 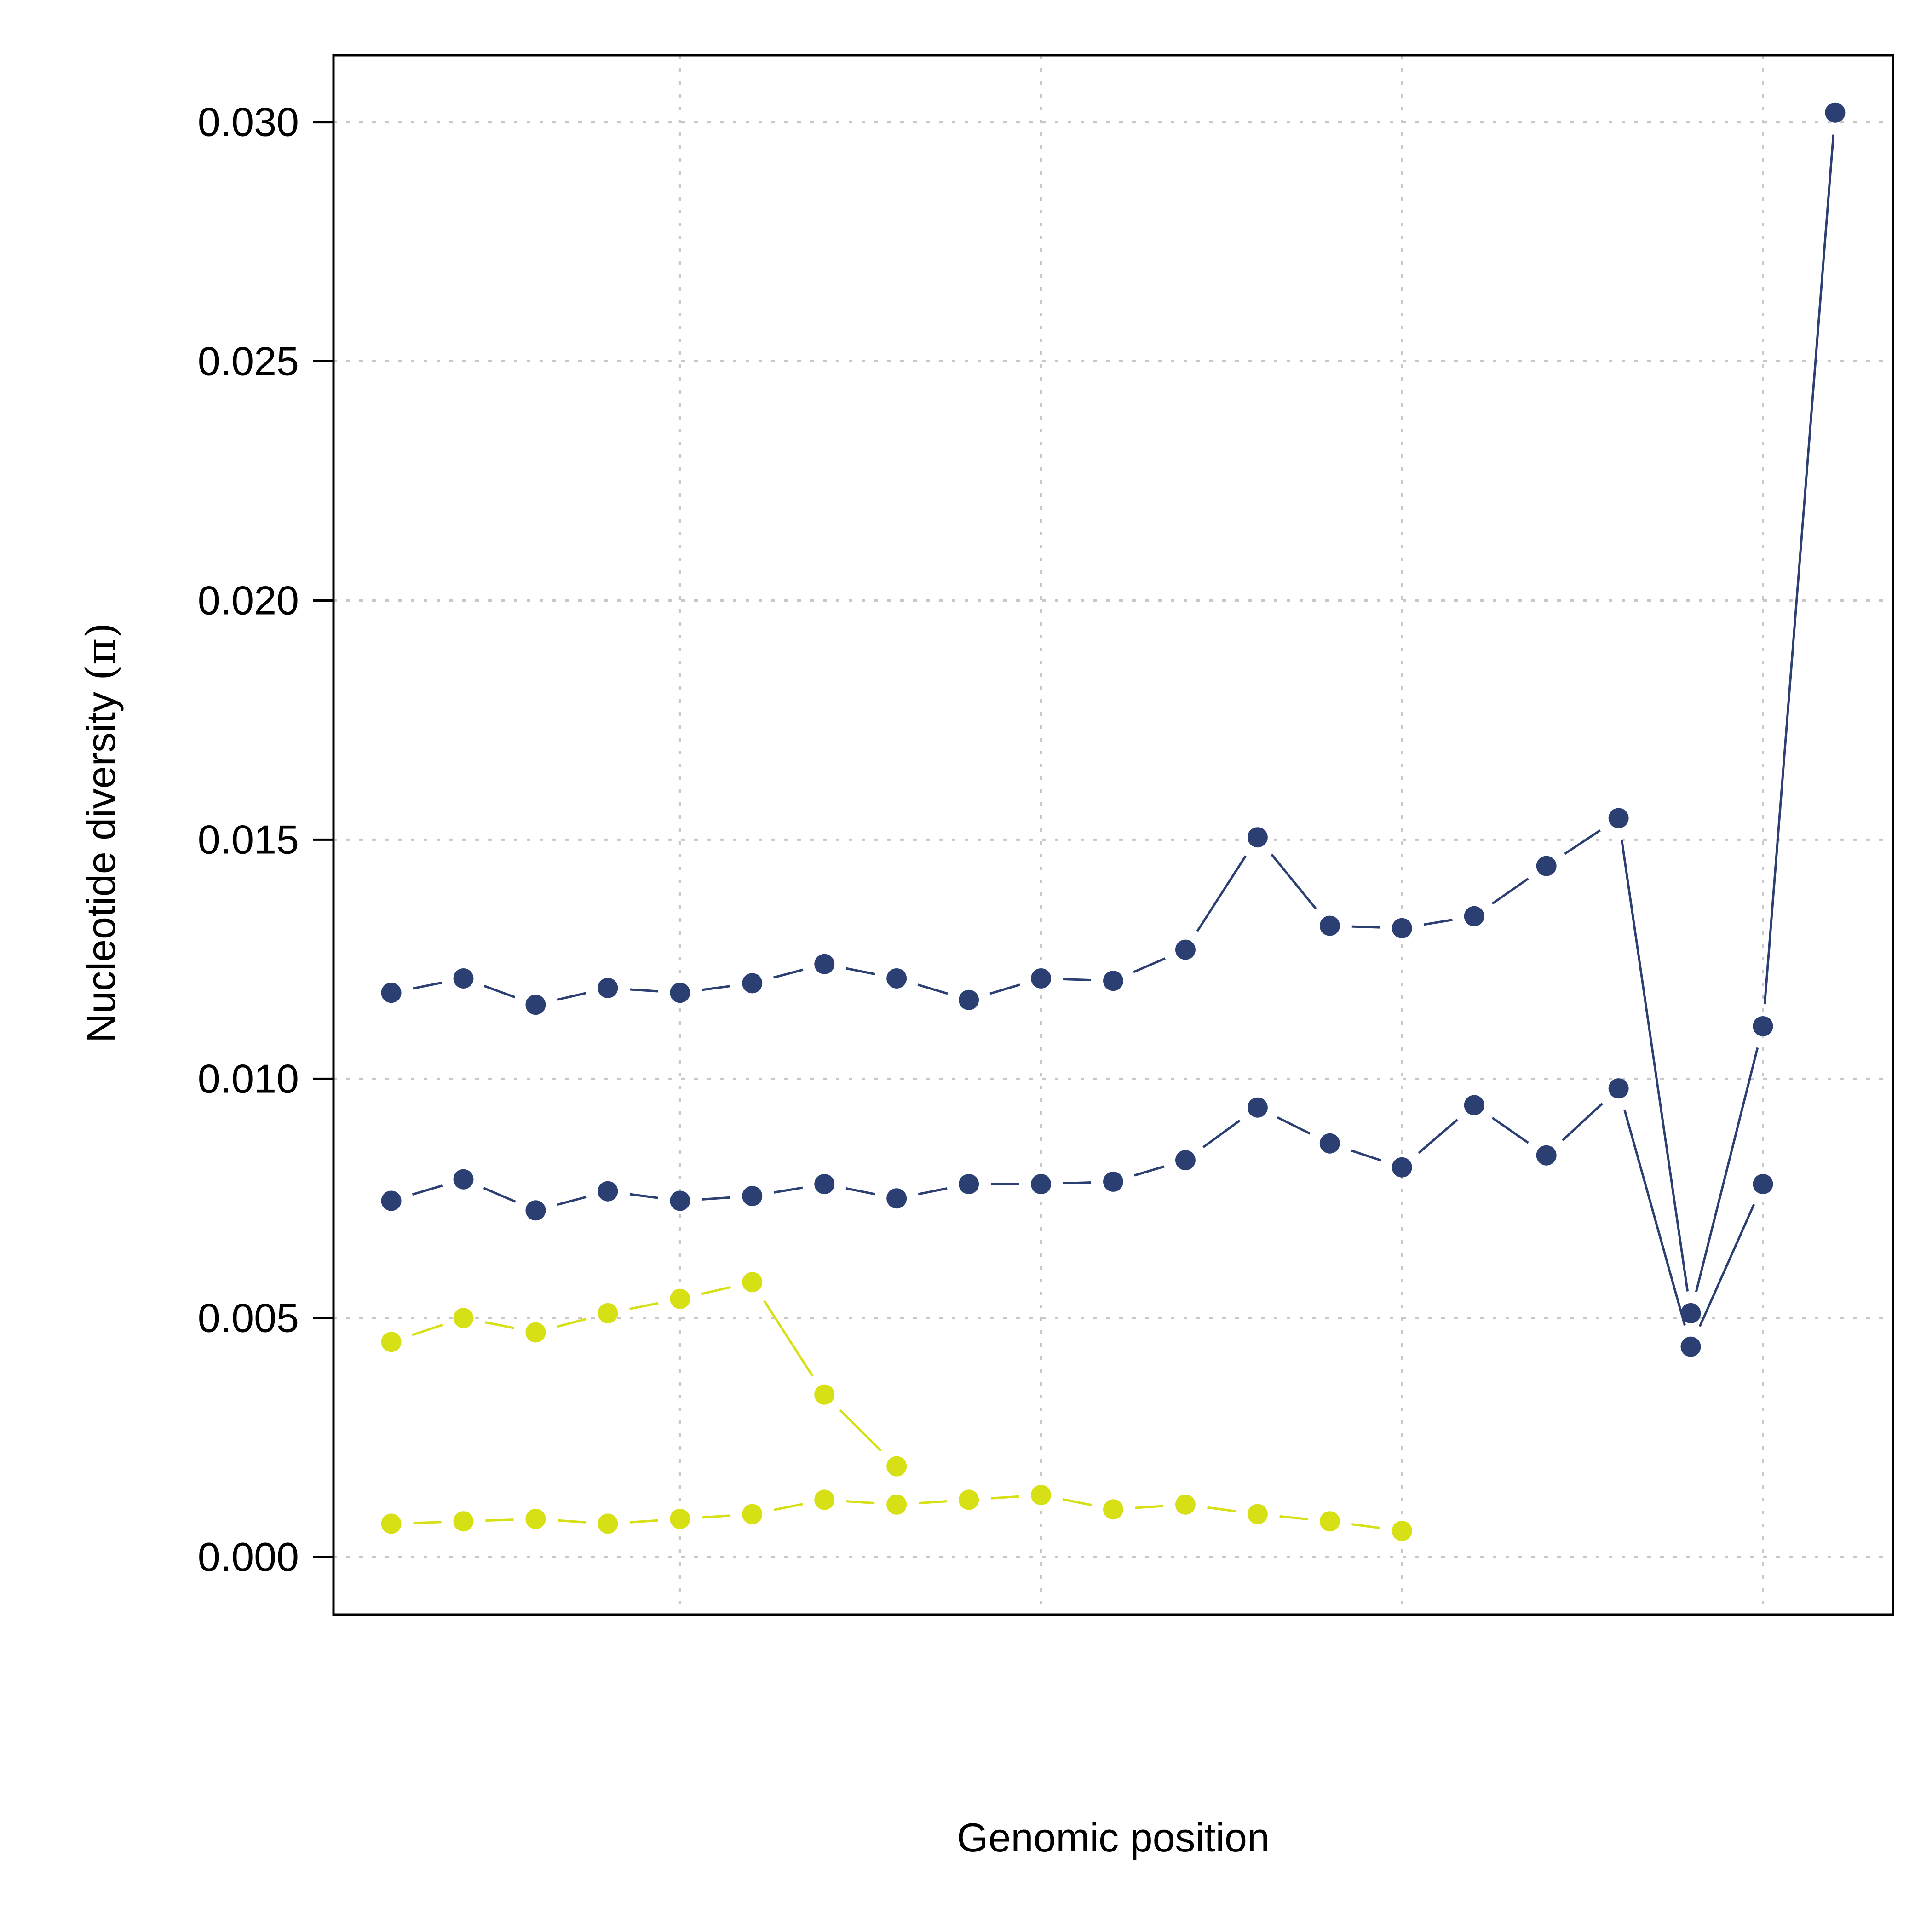 What do you see at coordinates (101, 862) in the screenshot?
I see `y-axis-title-text: Nucleotide diversity` at bounding box center [101, 862].